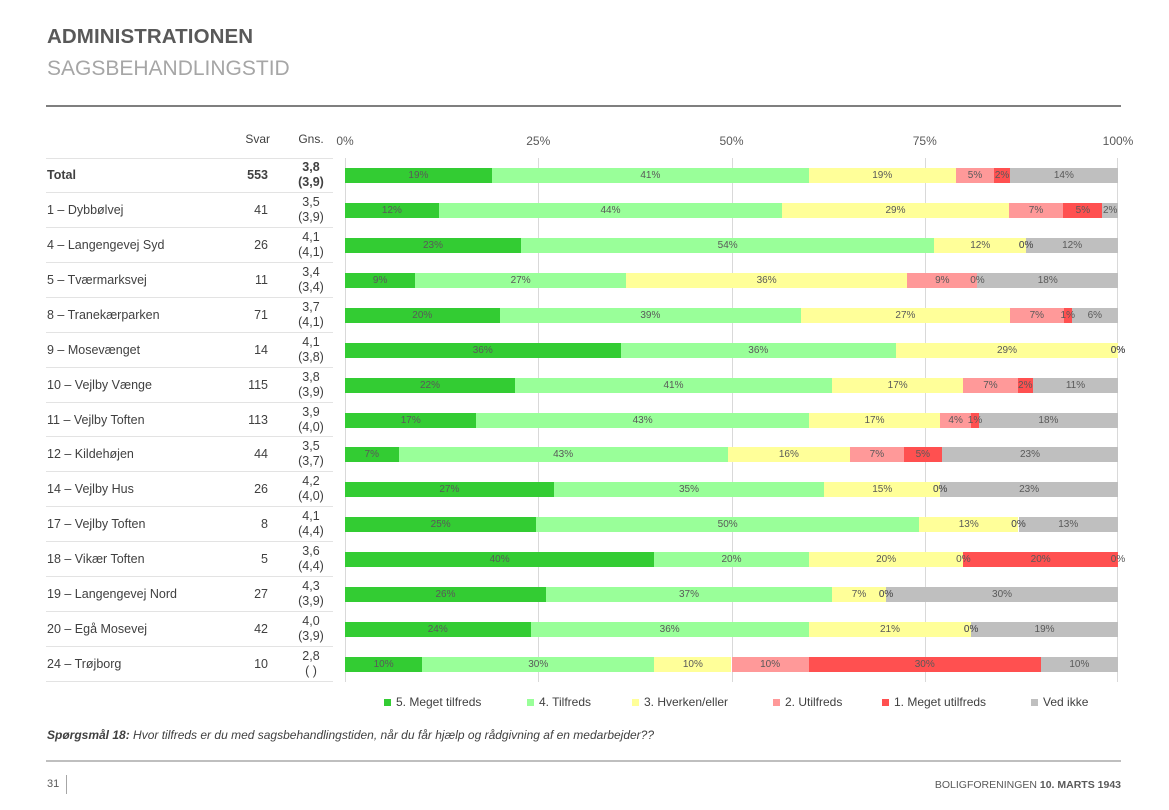  Describe the element at coordinates (731, 385) in the screenshot. I see `bar-row: 22 41 17 7 2 11` at that location.